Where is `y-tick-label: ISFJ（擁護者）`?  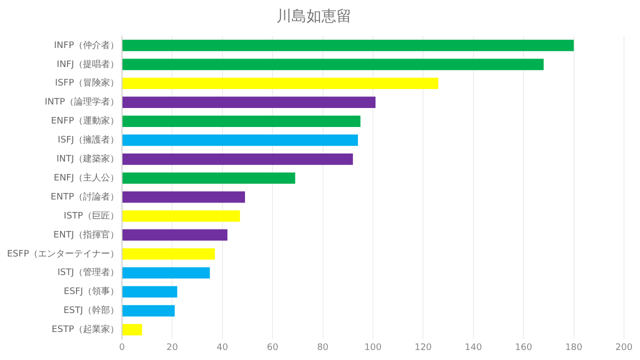
y-tick-label: ISFJ（擁護者） is located at coordinates (89, 140).